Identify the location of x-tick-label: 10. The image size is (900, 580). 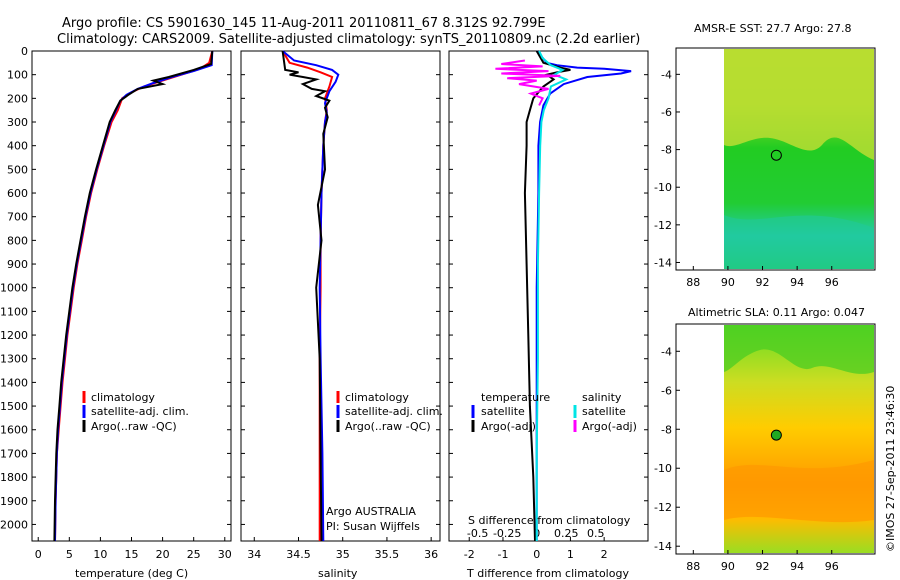
(100, 554).